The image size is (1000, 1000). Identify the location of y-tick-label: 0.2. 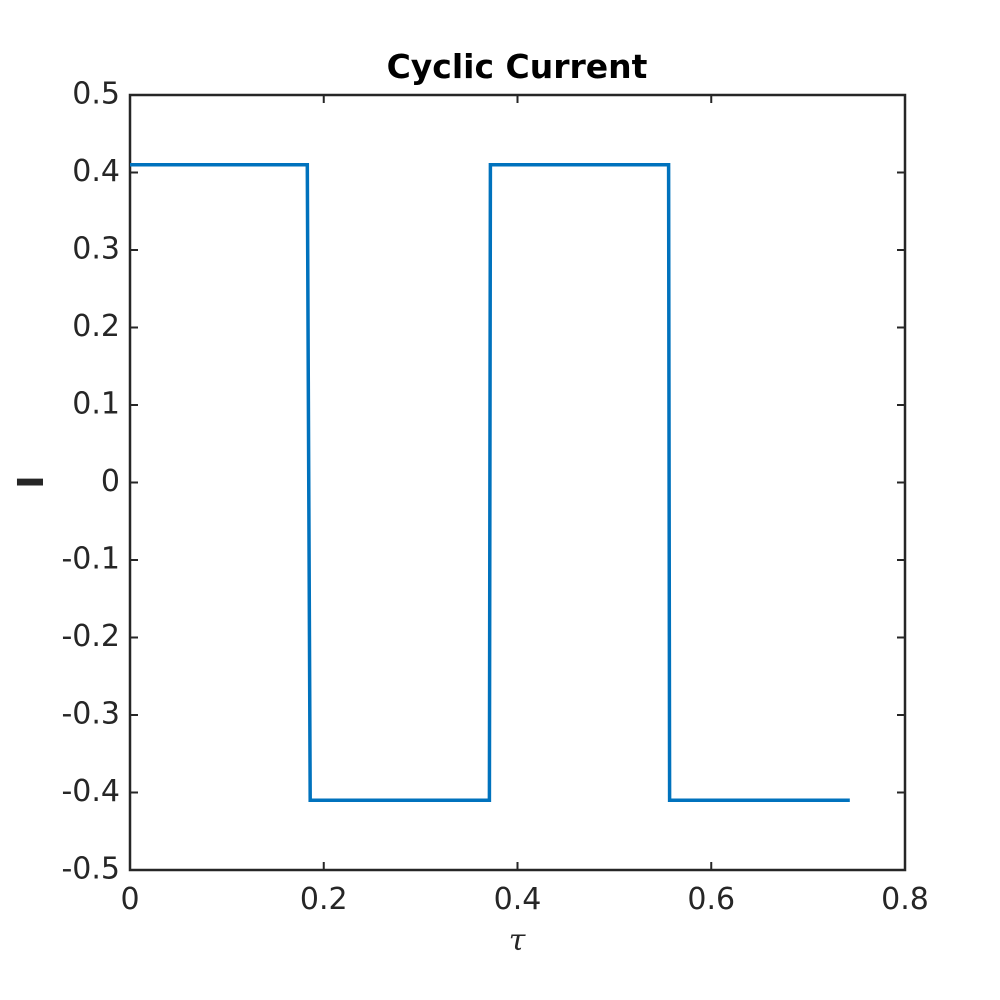
(96, 326).